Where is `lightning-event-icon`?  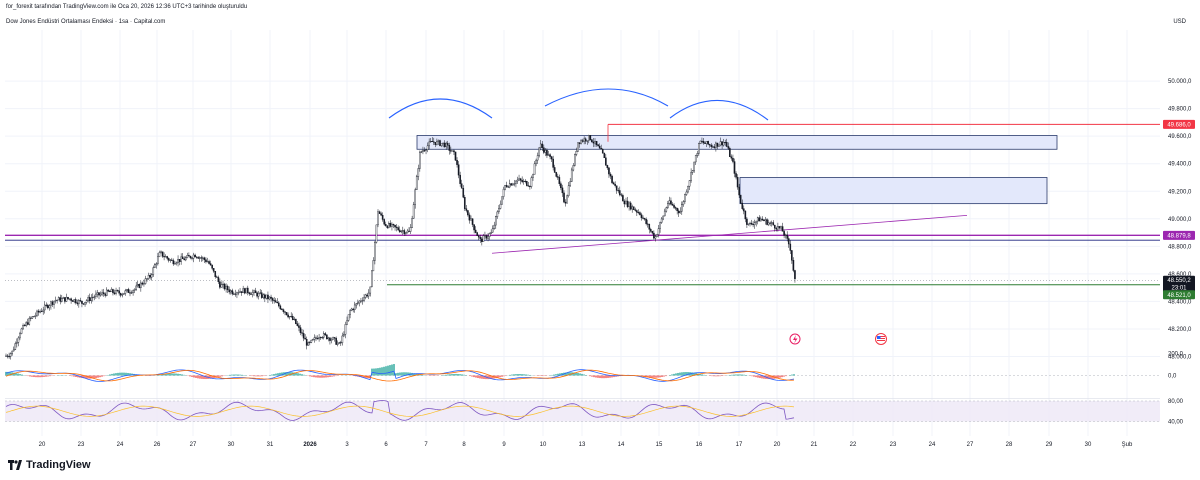
lightning-event-icon is located at coordinates (795, 339).